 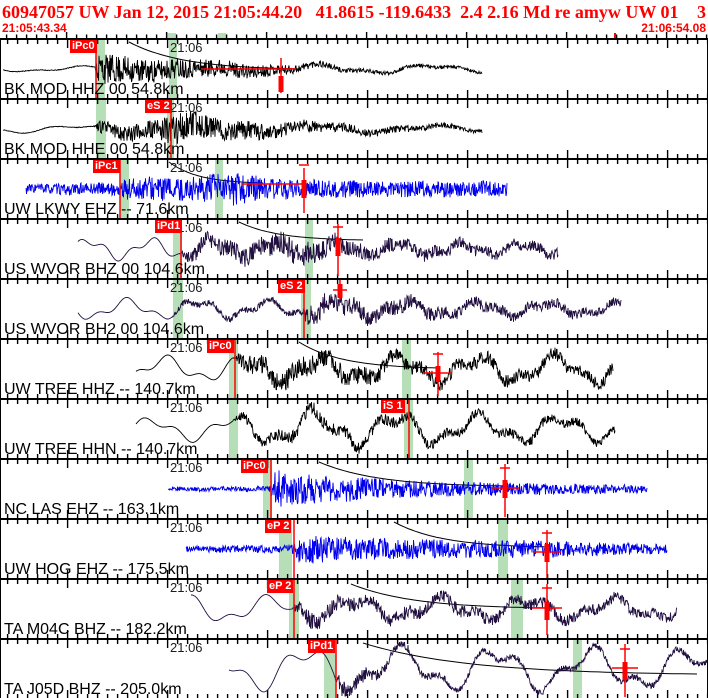 I want to click on trace-panel-6: 21:06 iPc0 UW TREE HHZ -- 140.7km, so click(x=354, y=368).